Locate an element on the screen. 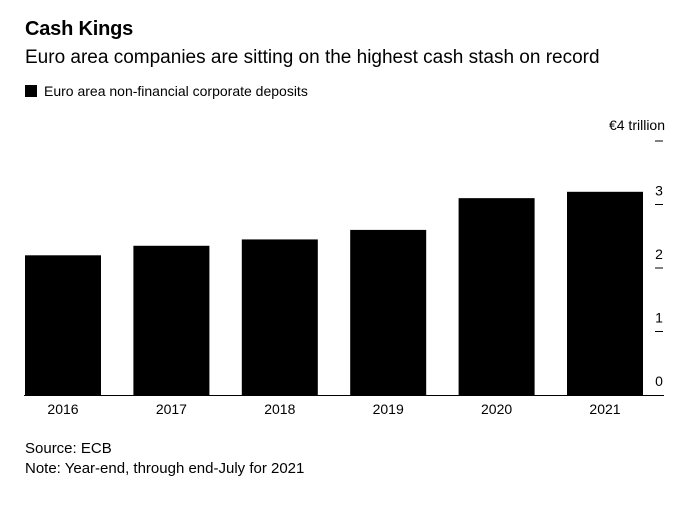 The height and width of the screenshot is (517, 700). y-tick-label: 0 is located at coordinates (659, 381).